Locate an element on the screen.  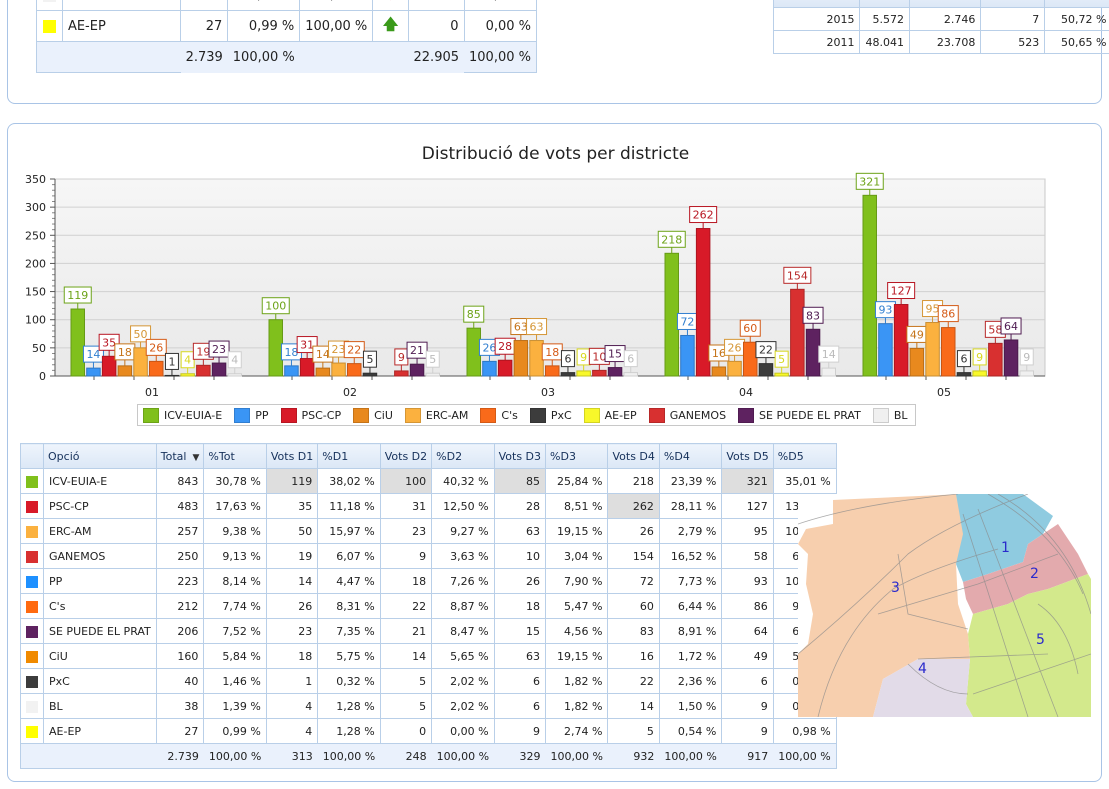
legend-item-bl: BL is located at coordinates (890, 415).